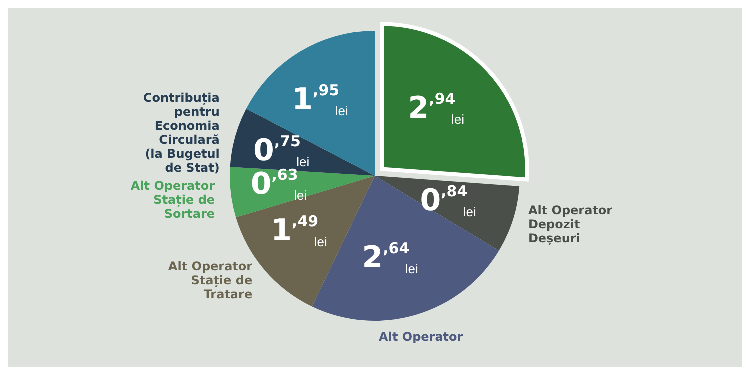 The height and width of the screenshot is (375, 750). What do you see at coordinates (210, 281) in the screenshot?
I see `slice-label: Alt Operator Stație de Tratare` at bounding box center [210, 281].